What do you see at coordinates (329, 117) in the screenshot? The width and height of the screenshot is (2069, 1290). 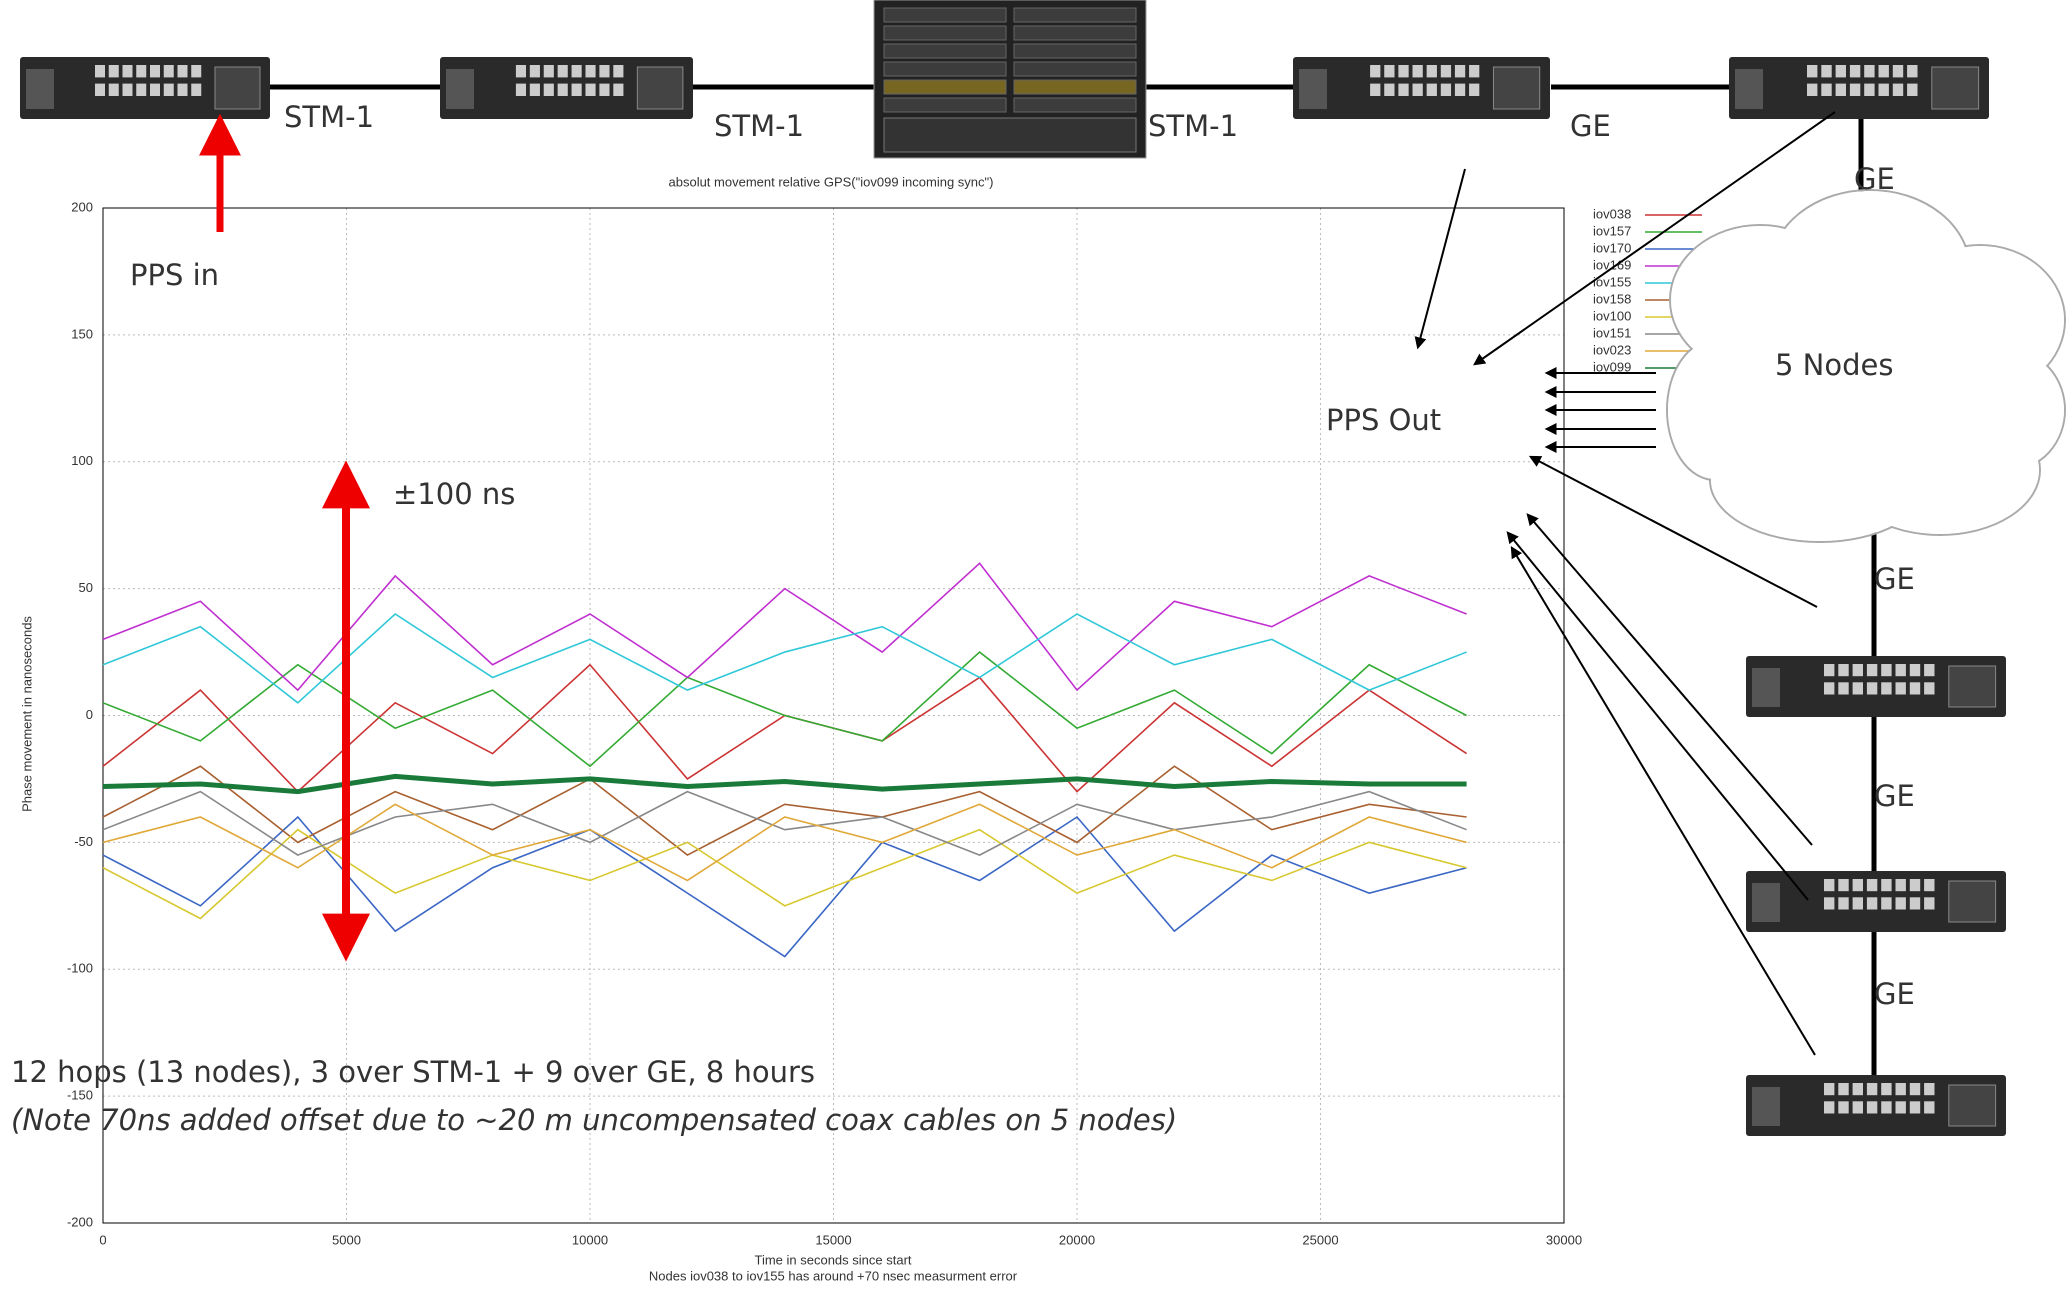 I see `link-label: STM-1` at bounding box center [329, 117].